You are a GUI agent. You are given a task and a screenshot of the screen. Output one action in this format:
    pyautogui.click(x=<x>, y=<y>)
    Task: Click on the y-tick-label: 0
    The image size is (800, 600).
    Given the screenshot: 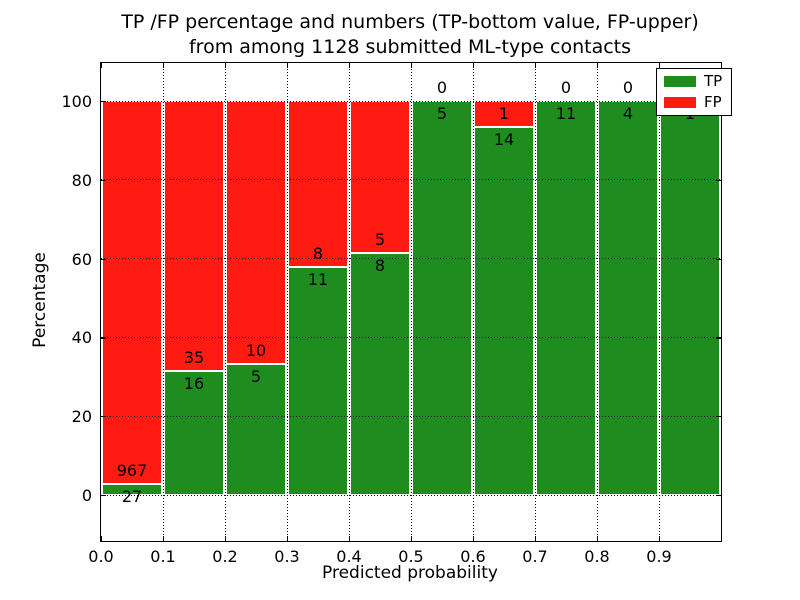 What is the action you would take?
    pyautogui.click(x=86, y=495)
    